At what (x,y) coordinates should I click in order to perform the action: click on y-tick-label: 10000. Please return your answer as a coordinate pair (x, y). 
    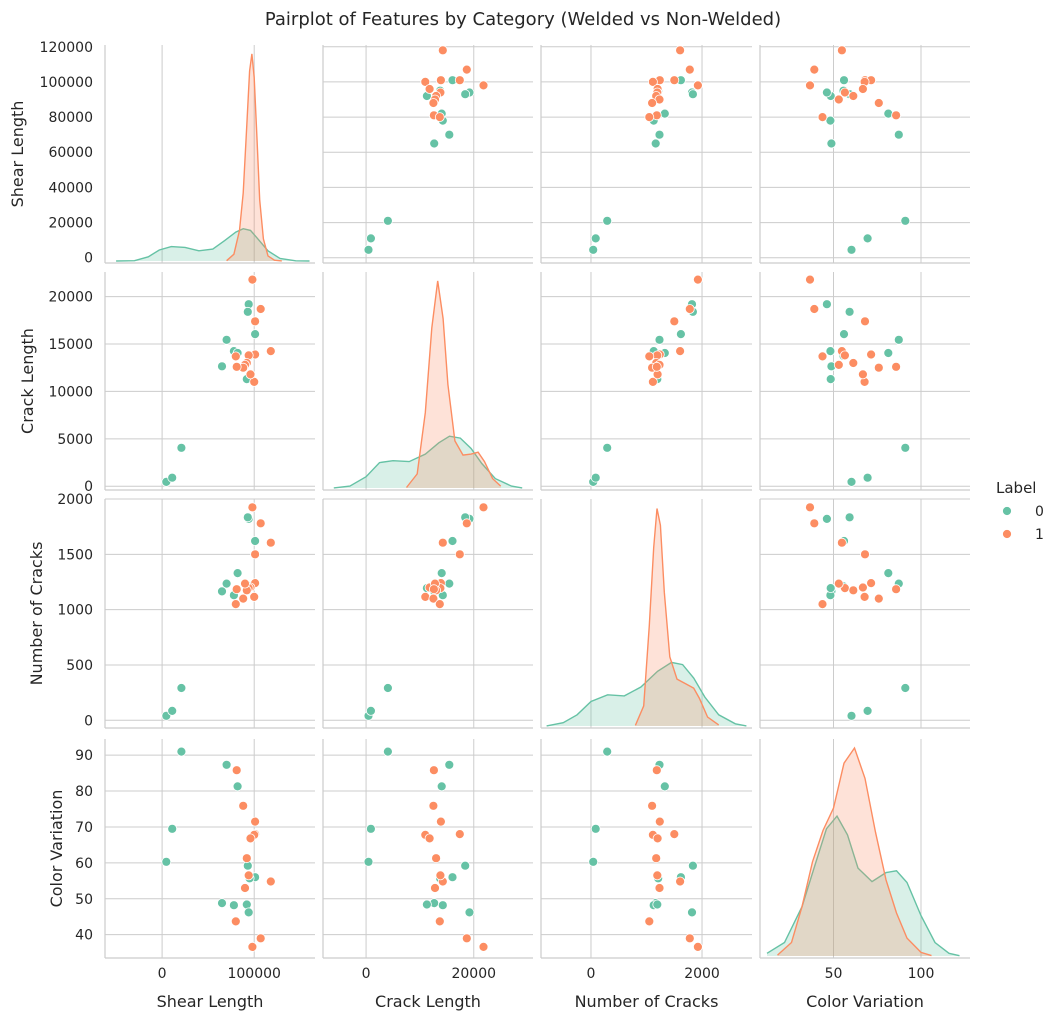
    Looking at the image, I should click on (70, 392).